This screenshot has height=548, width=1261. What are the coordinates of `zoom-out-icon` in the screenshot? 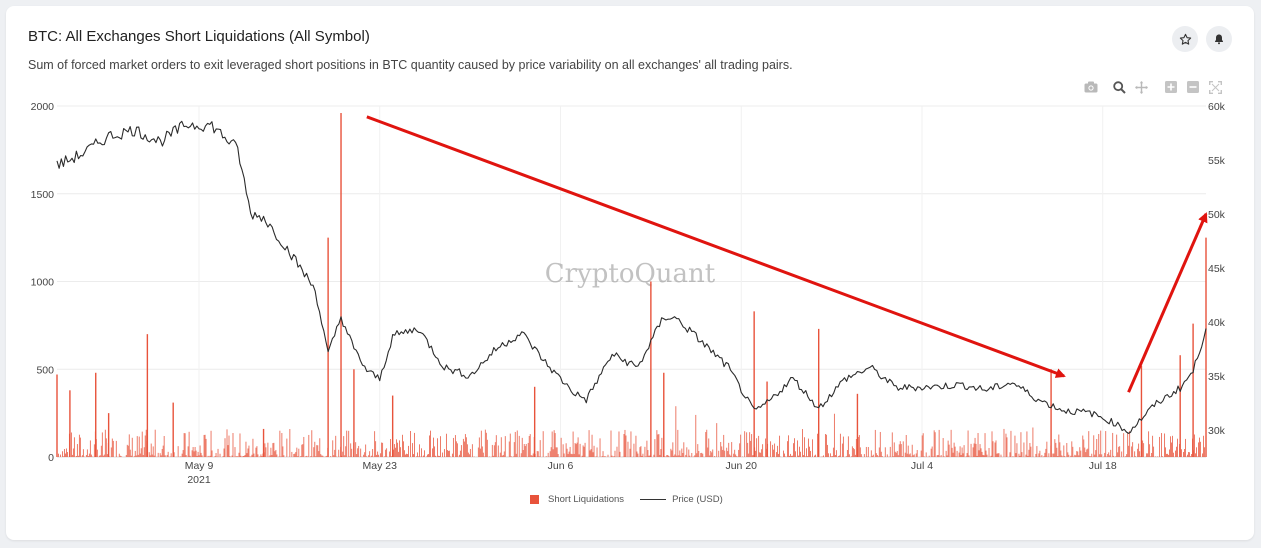 It's located at (1193, 87).